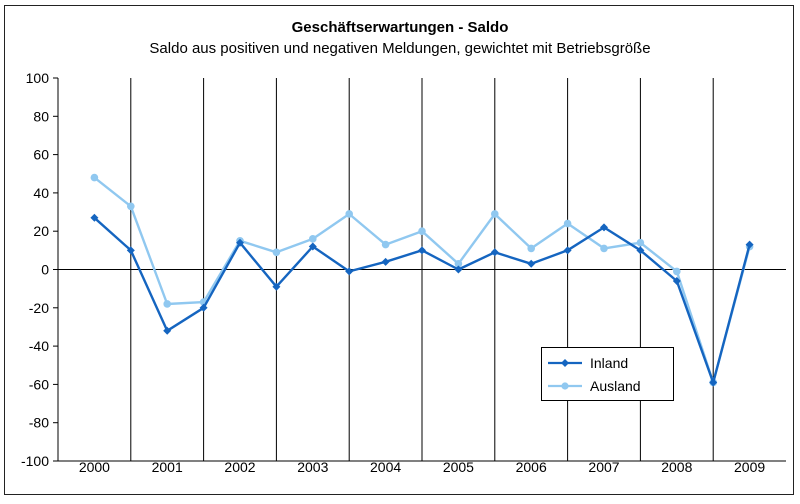  I want to click on x-axis-labels: 2000 2001 2002 2003 2004 2005 2006 2007 2008 2009, so click(422, 467).